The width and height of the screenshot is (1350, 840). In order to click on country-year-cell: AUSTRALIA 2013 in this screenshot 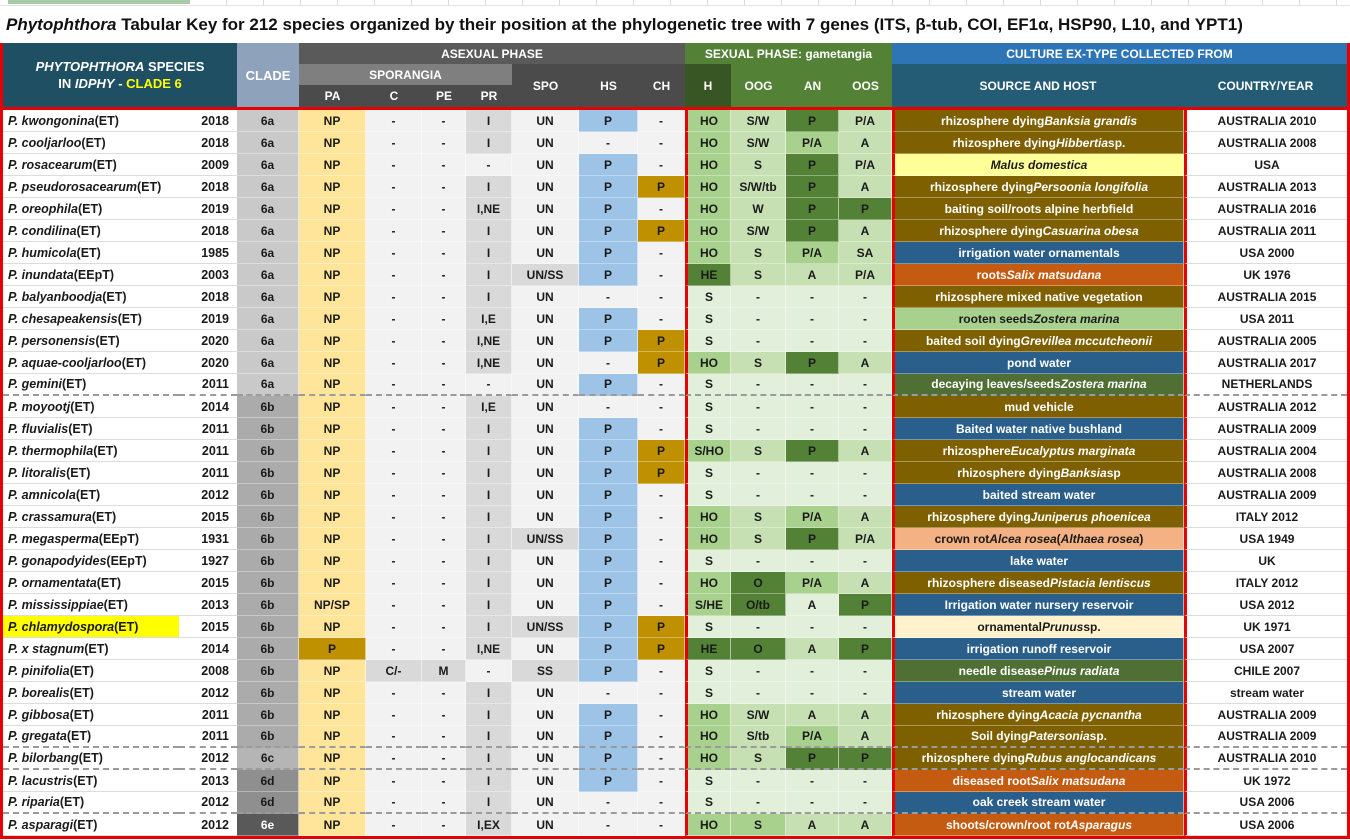, I will do `click(1265, 187)`.